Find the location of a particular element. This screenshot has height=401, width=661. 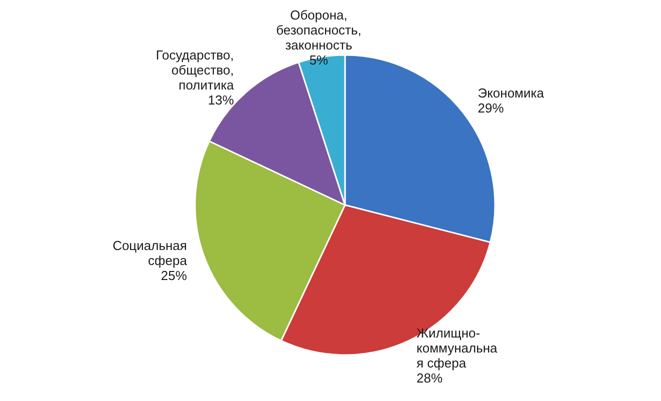

data-label: 28% is located at coordinates (429, 378).